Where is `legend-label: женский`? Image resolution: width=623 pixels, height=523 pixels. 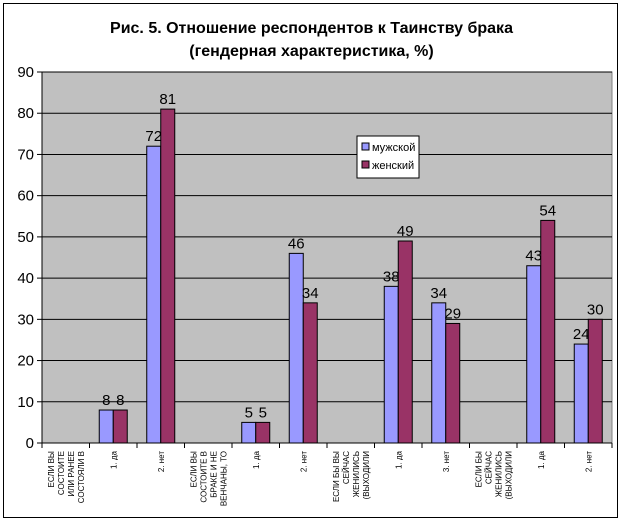
legend-label: женский is located at coordinates (393, 166).